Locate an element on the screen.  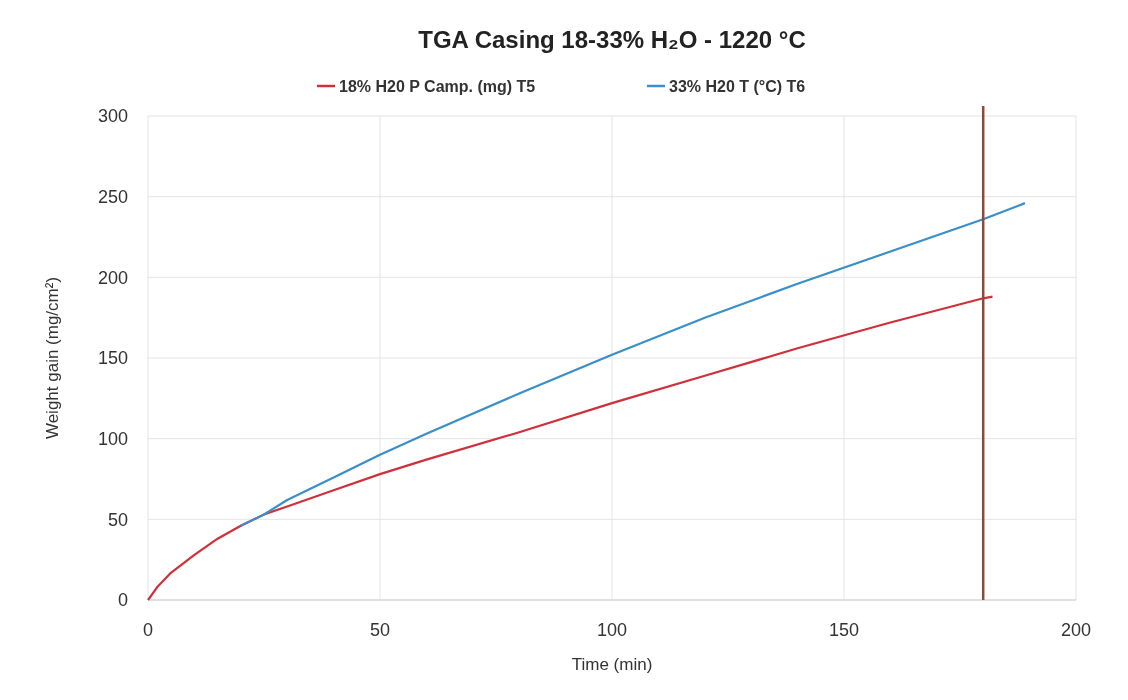
x-tick-label: 150 is located at coordinates (844, 630).